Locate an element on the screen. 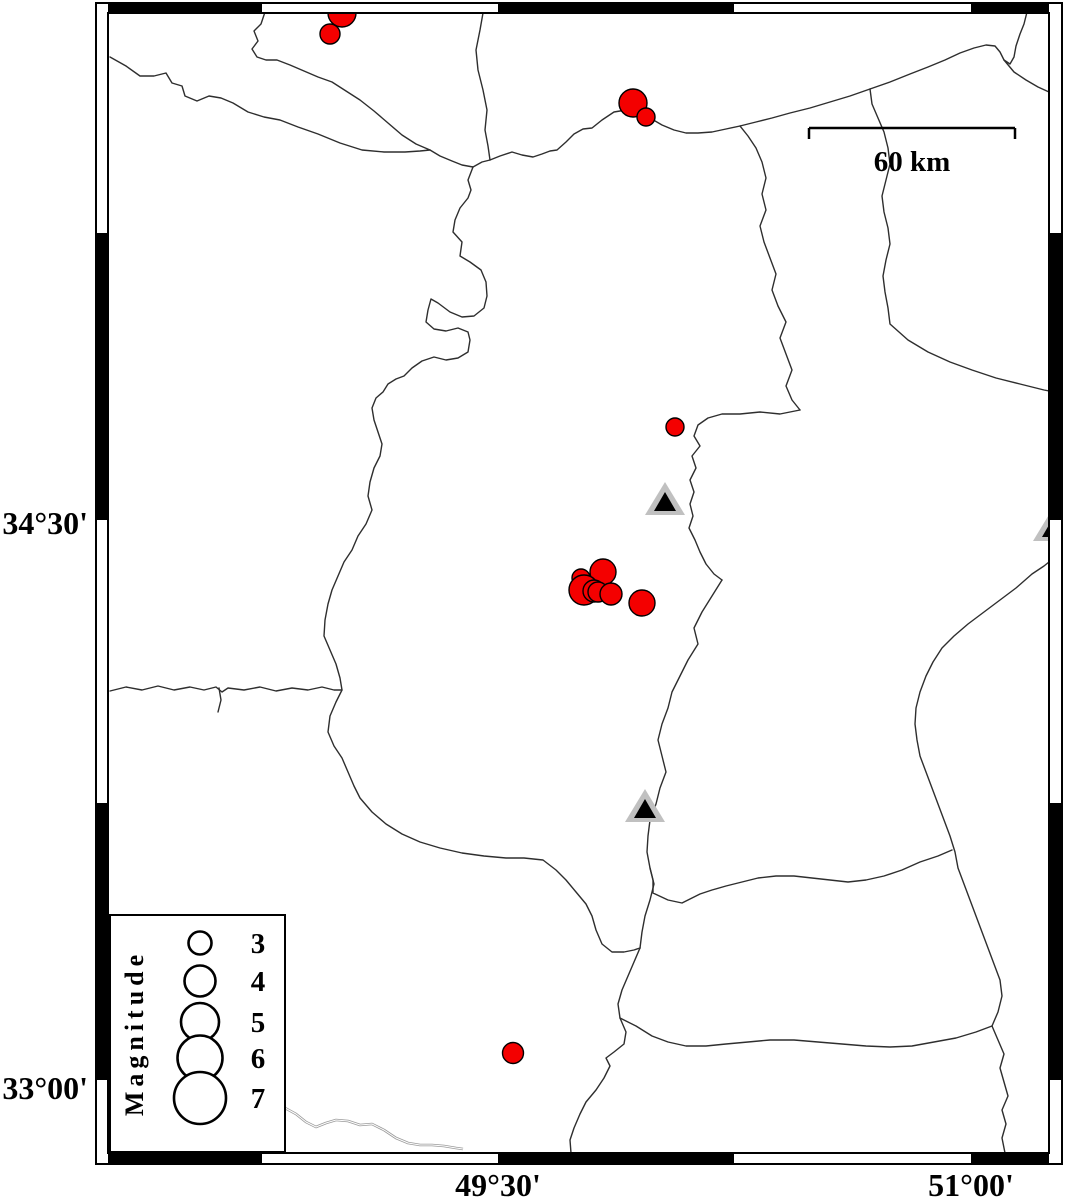  legend-magnitude-values: 3 4 5 6 7 is located at coordinates (258, 1021).